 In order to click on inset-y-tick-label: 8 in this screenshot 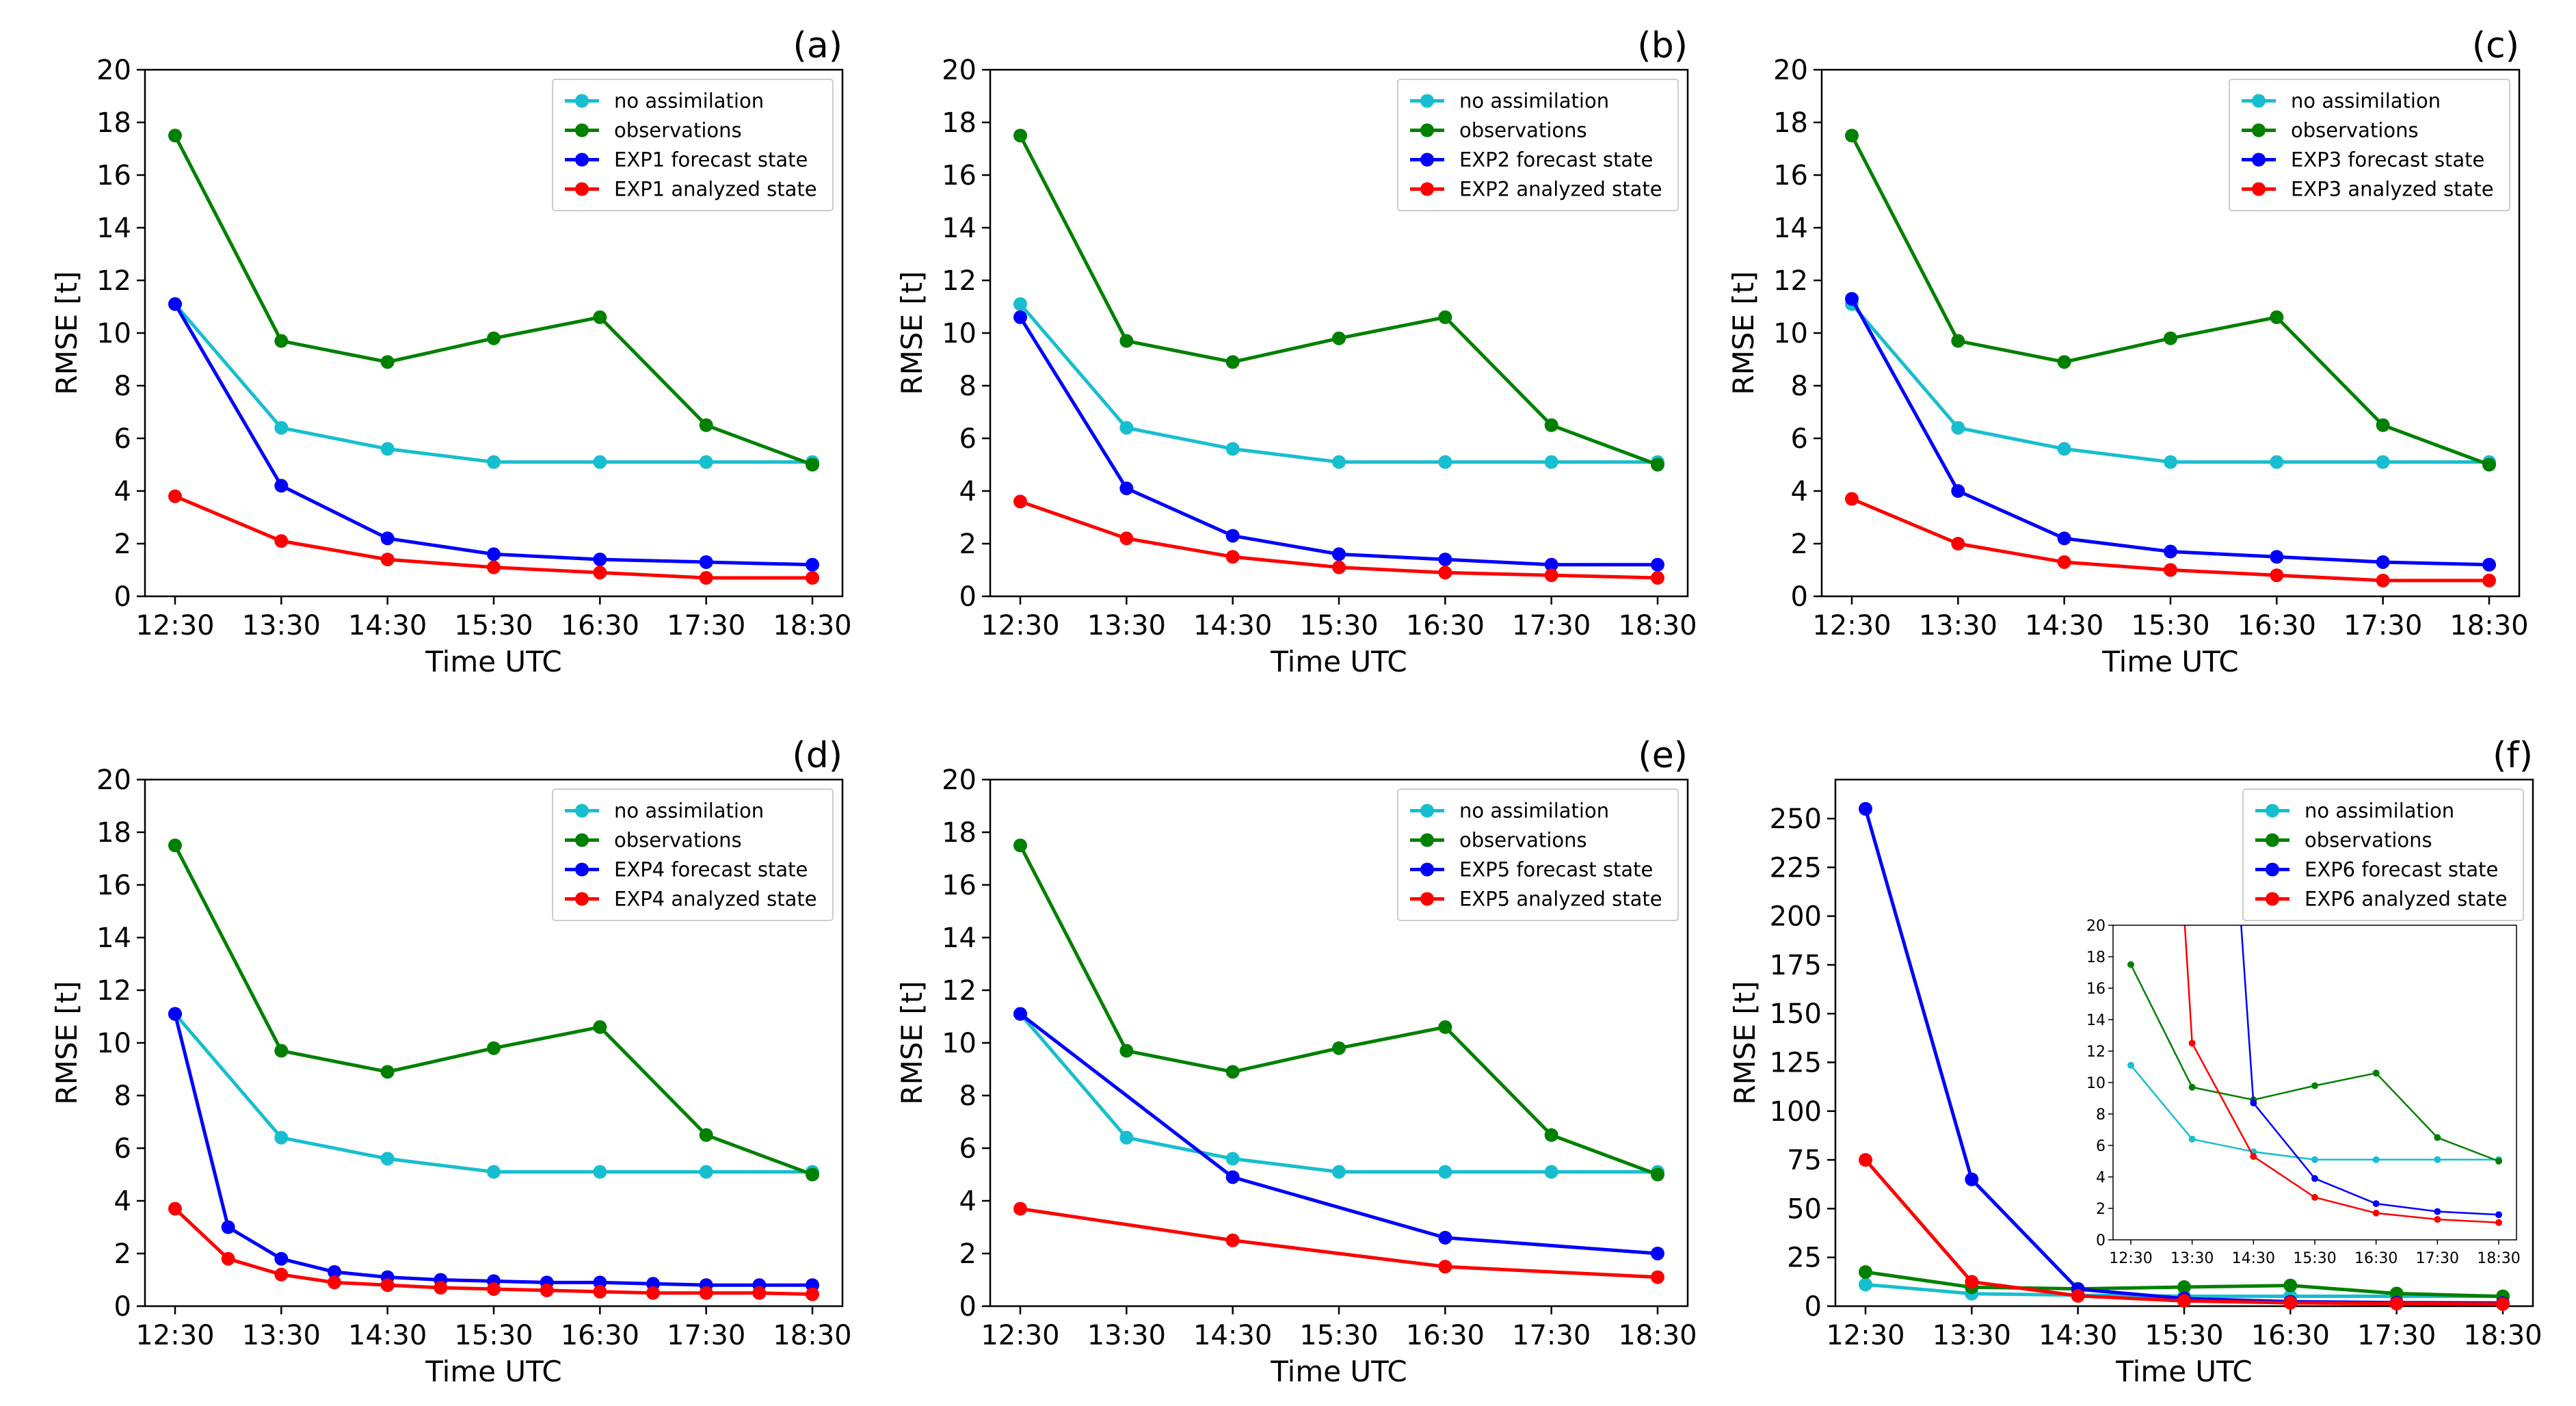, I will do `click(2101, 1115)`.